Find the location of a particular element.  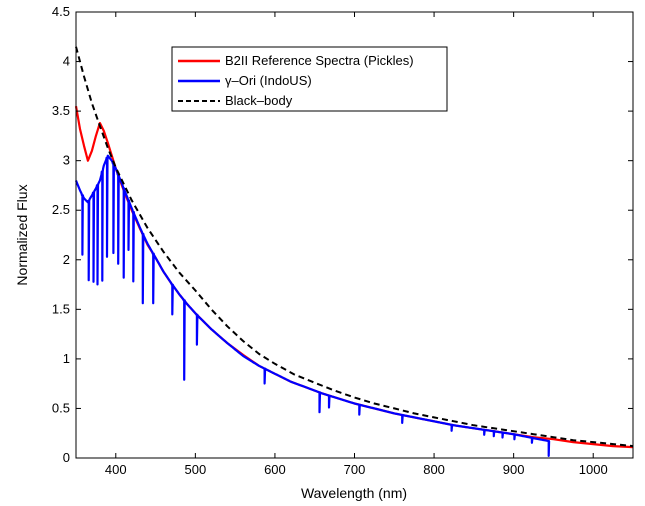

y-tick-label: 2.5 is located at coordinates (61, 209).